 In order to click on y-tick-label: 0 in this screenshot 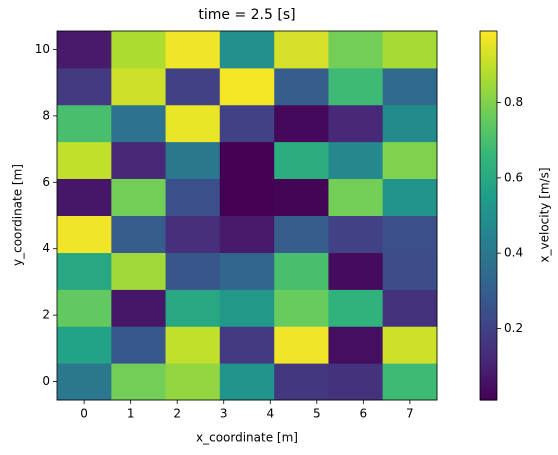, I will do `click(46, 381)`.